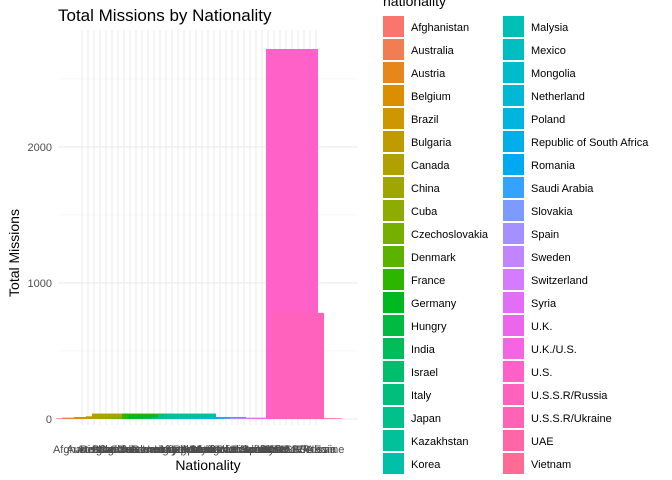  I want to click on legend-label: Afghanistan, so click(440, 28).